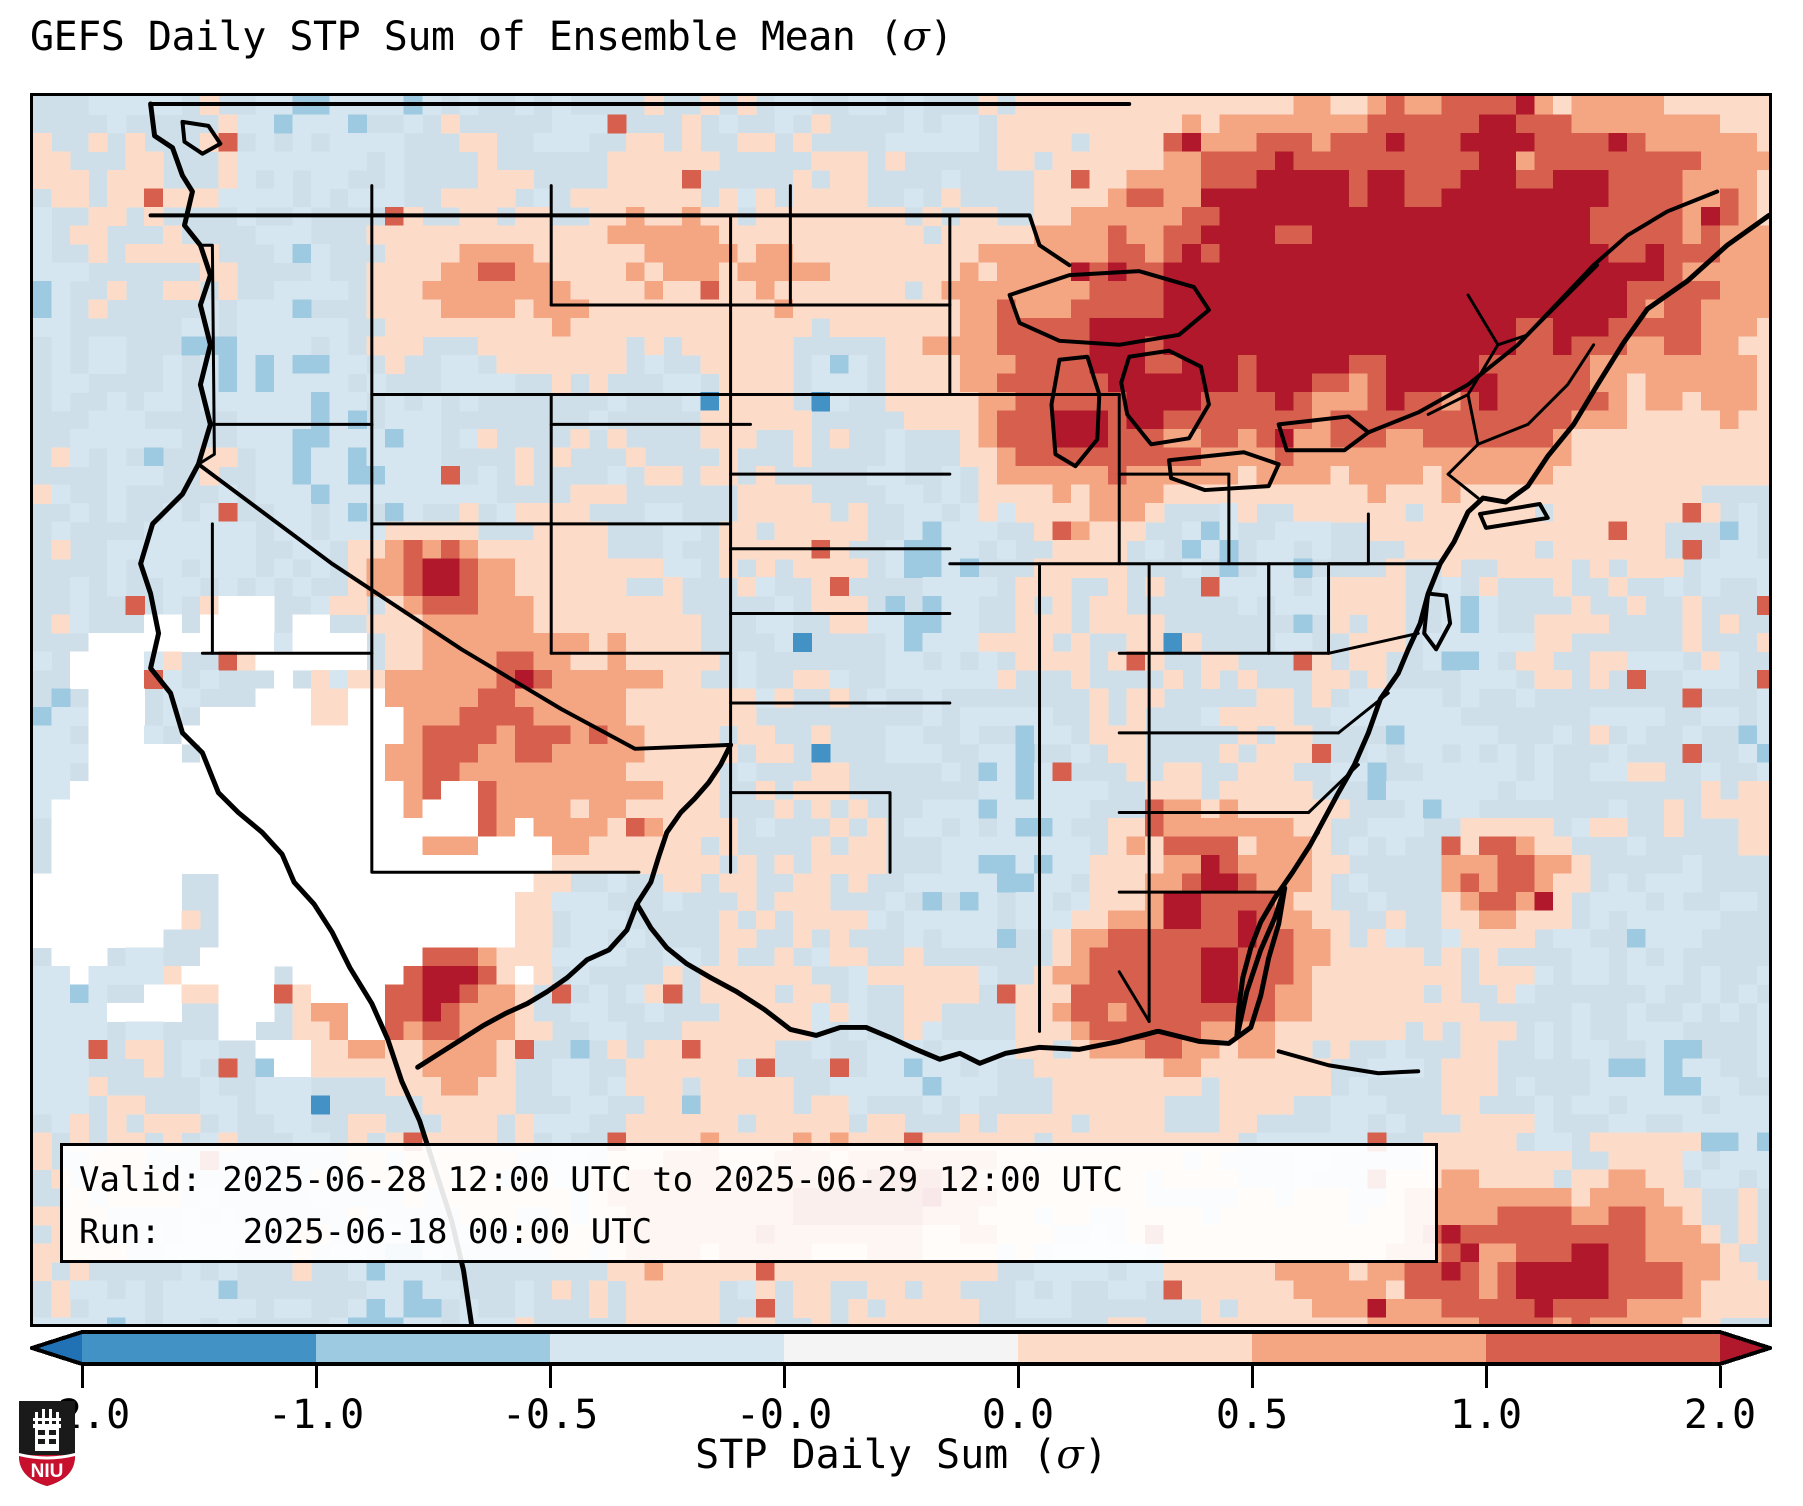 This screenshot has width=1803, height=1506. I want to click on tick-label: 1.0, so click(1486, 1415).